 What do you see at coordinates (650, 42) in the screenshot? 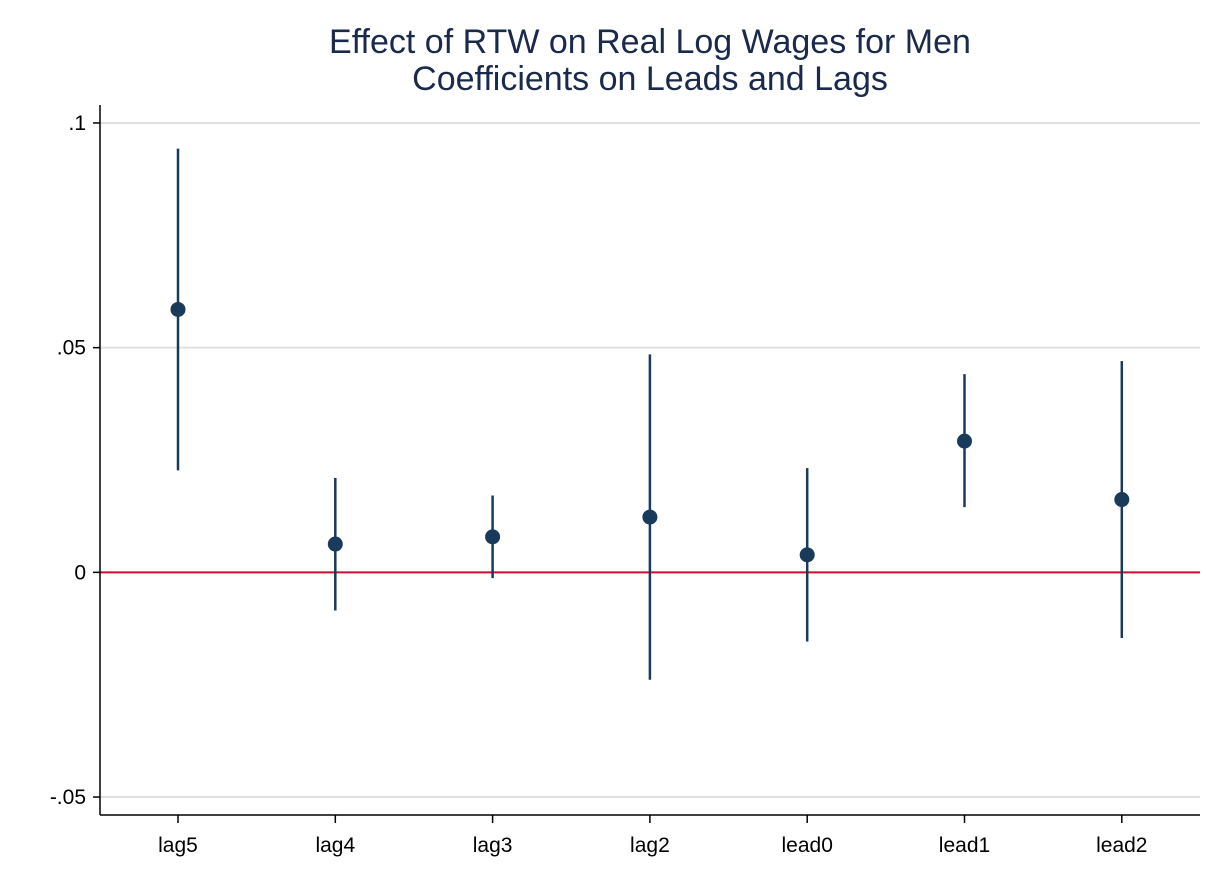
I see `chart-title: Effect of RTW on Real Log Wages for Men` at bounding box center [650, 42].